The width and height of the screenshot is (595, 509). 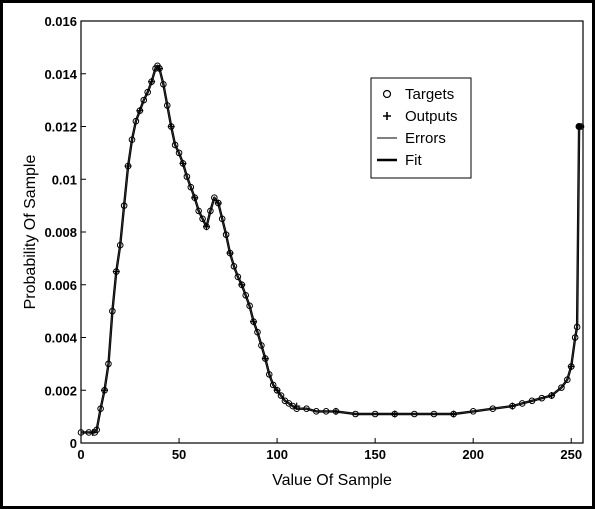 What do you see at coordinates (60, 21) in the screenshot?
I see `y-tick-label: 0.016` at bounding box center [60, 21].